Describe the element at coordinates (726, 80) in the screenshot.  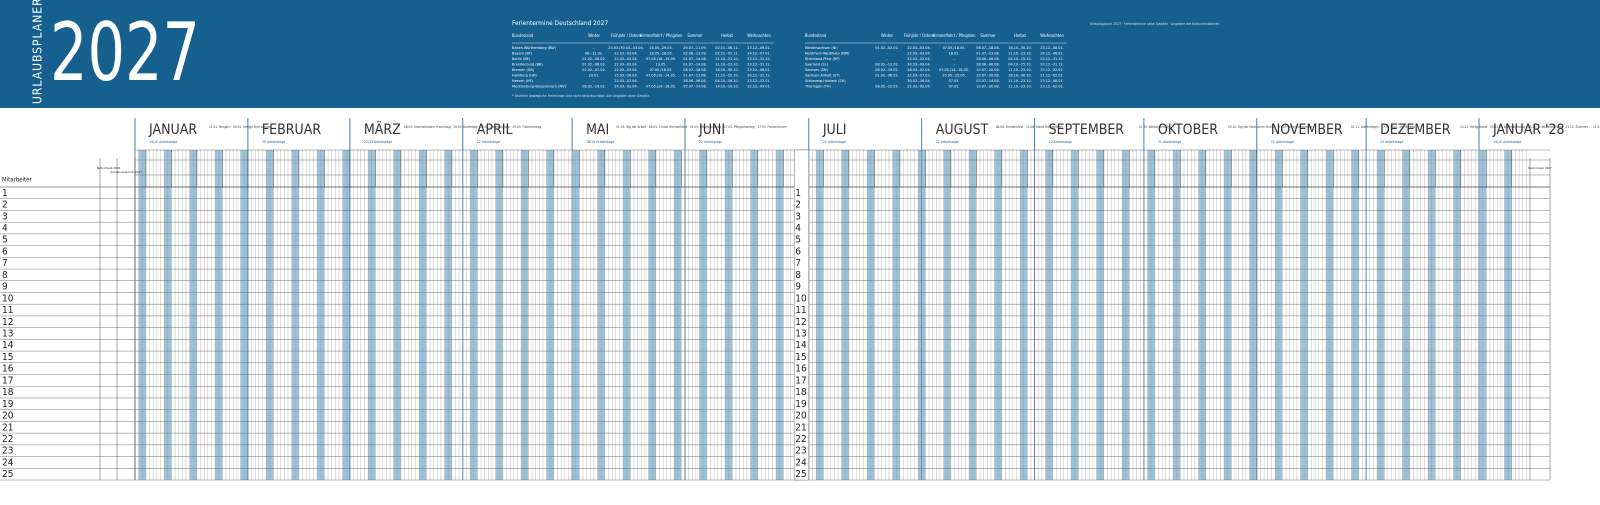
I see `holiday-cell: 04.10.–16.10.` at that location.